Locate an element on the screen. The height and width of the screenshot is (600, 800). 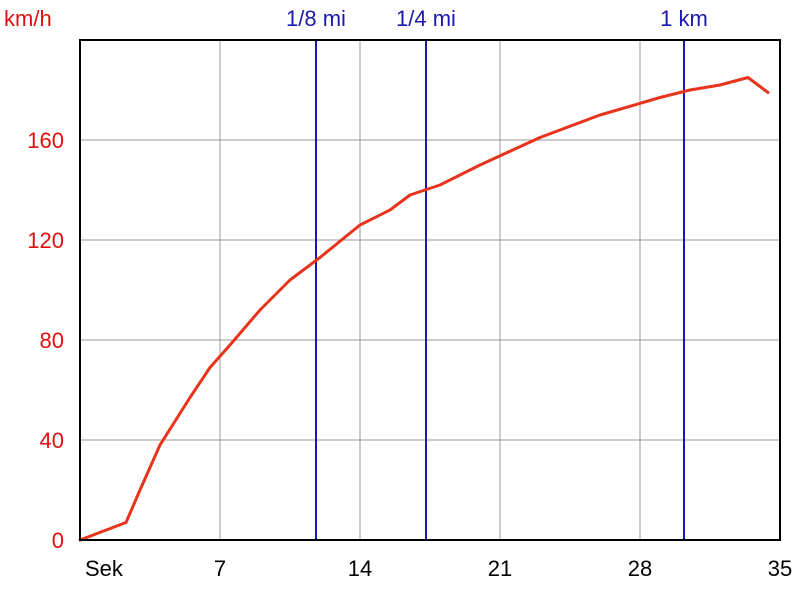
x-tick-label: 21 is located at coordinates (500, 568).